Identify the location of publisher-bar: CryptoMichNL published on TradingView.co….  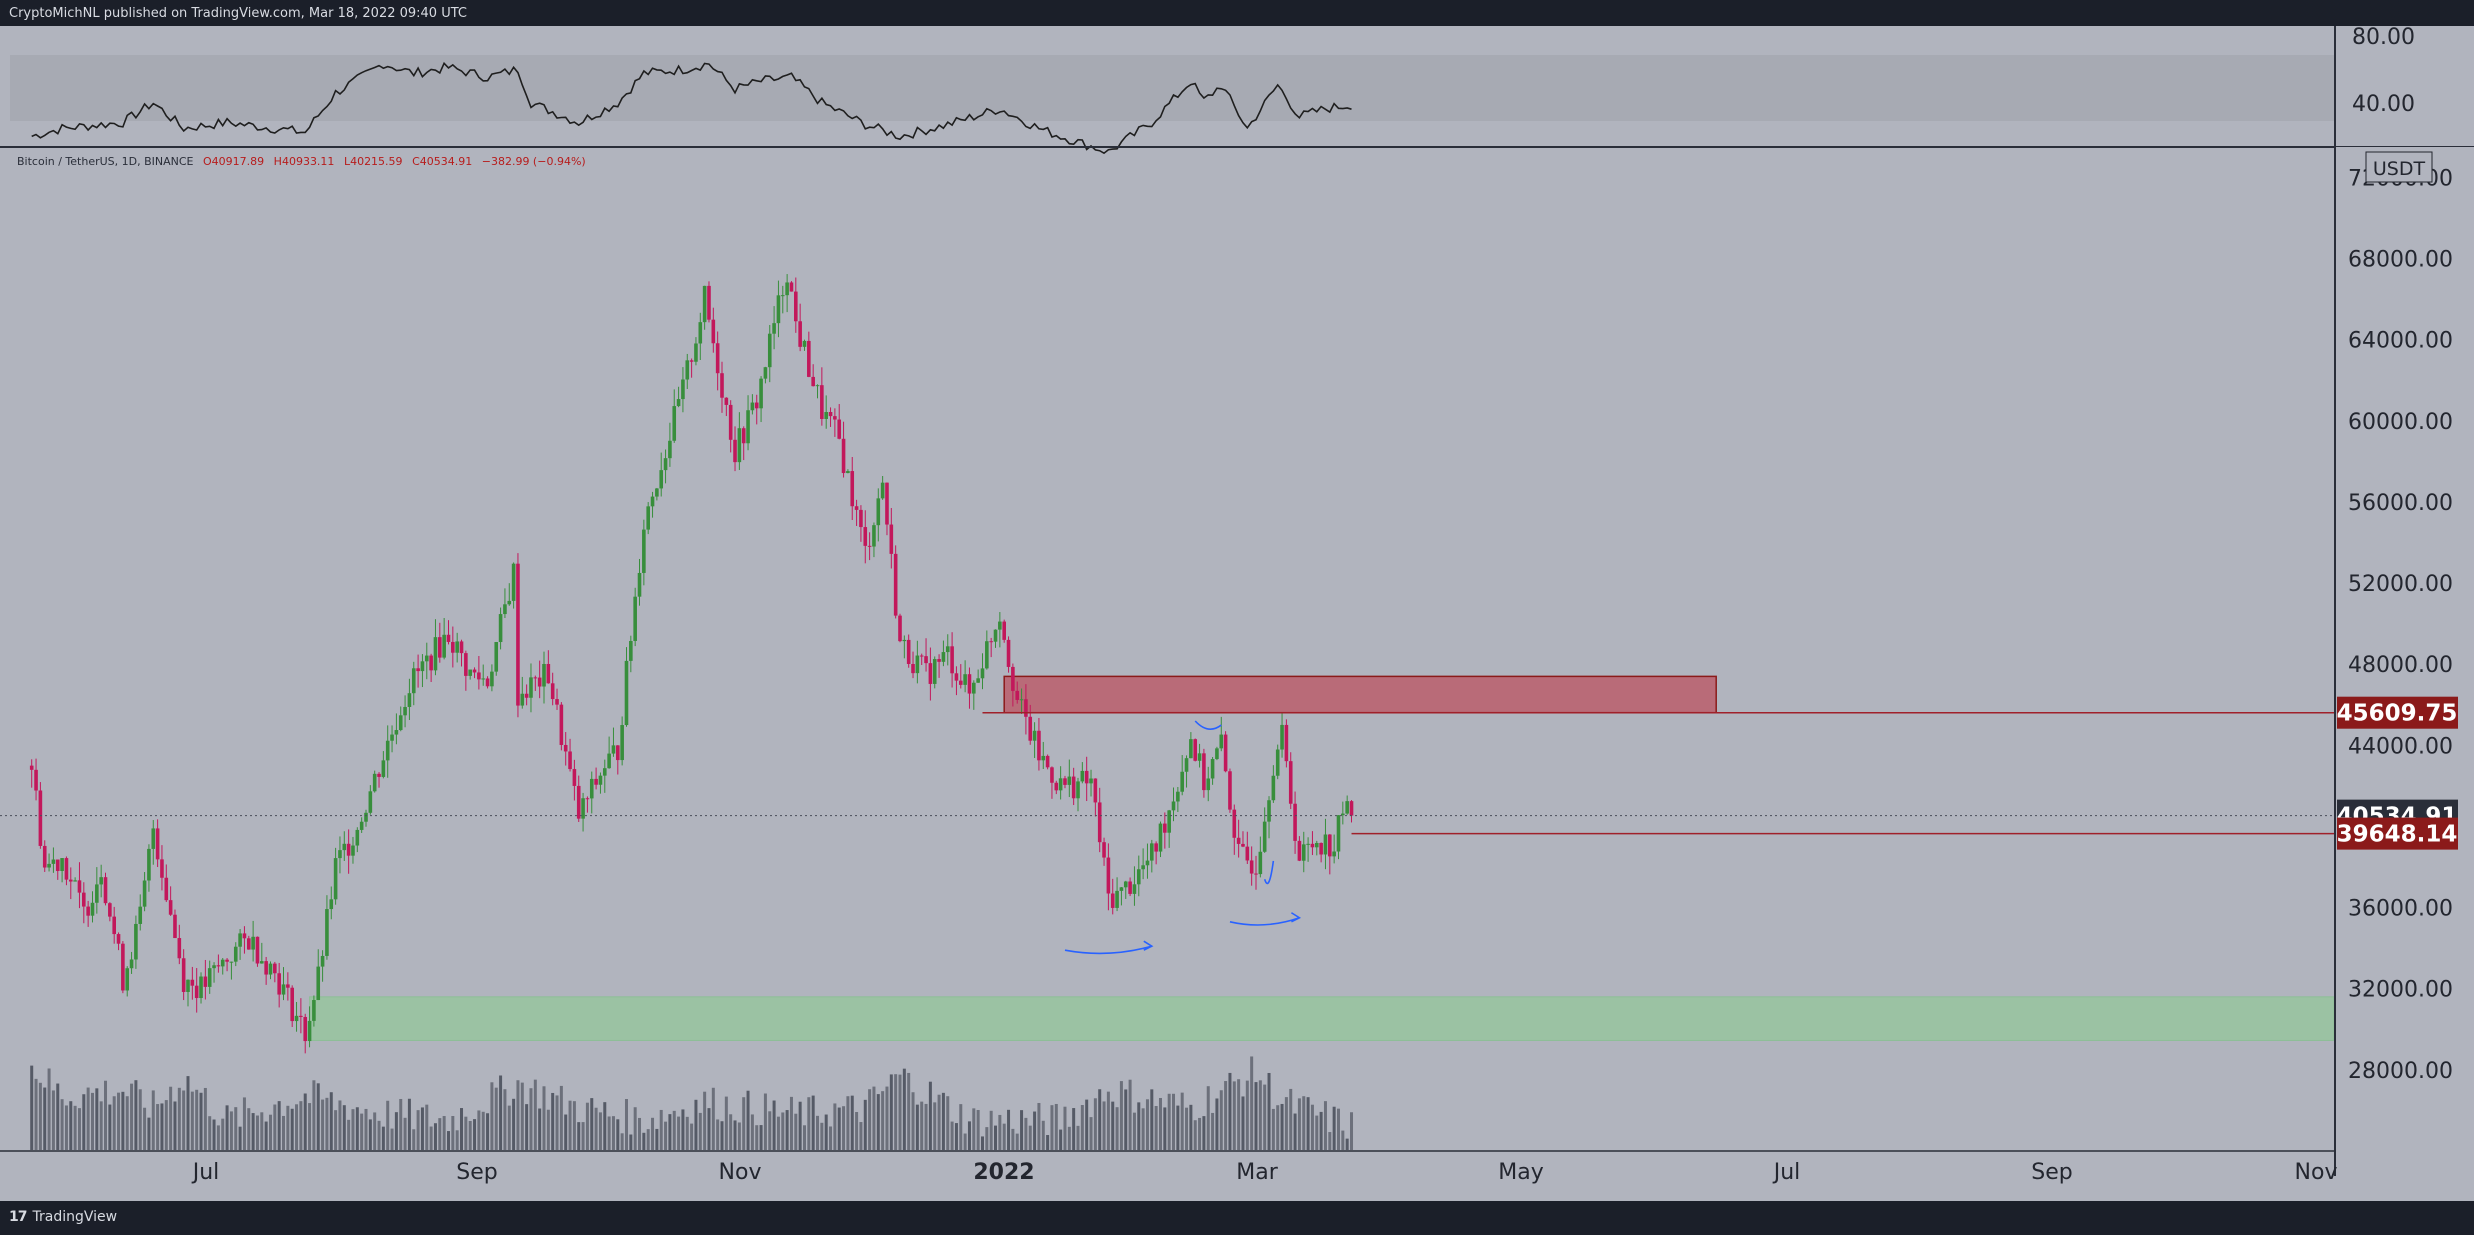
(1237, 13).